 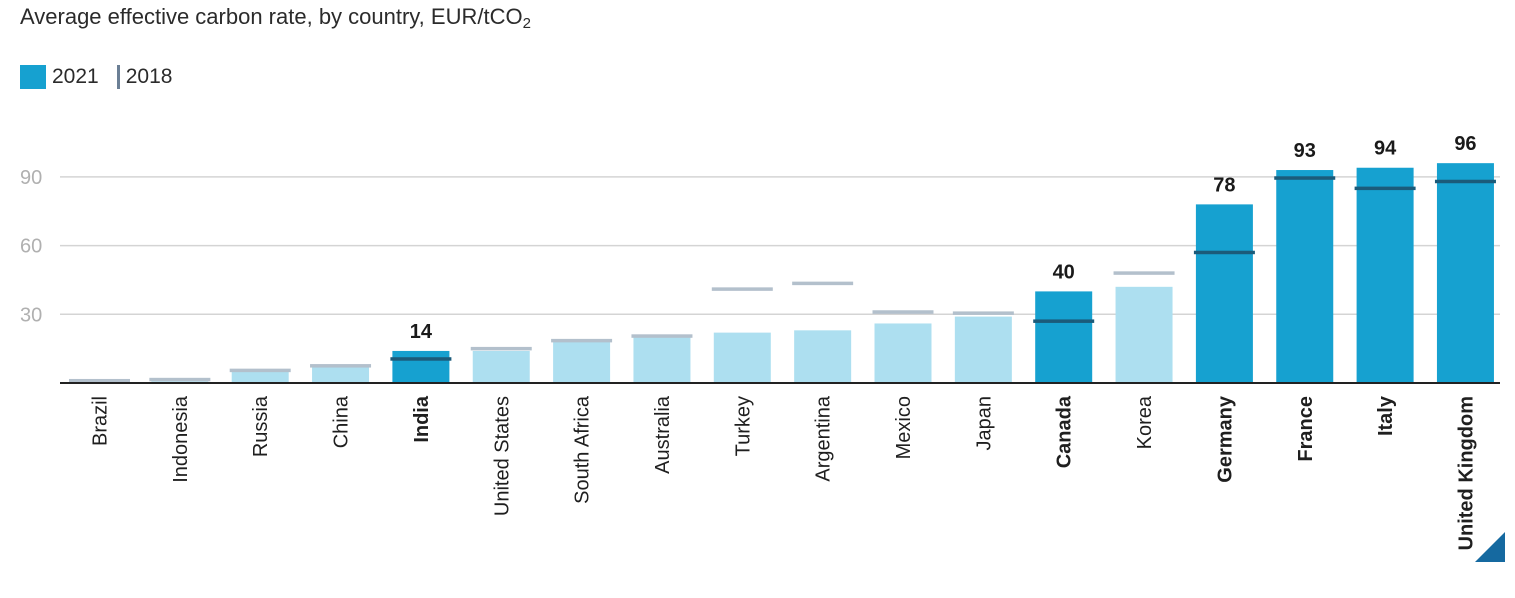 I want to click on category-label: France, so click(x=1306, y=429).